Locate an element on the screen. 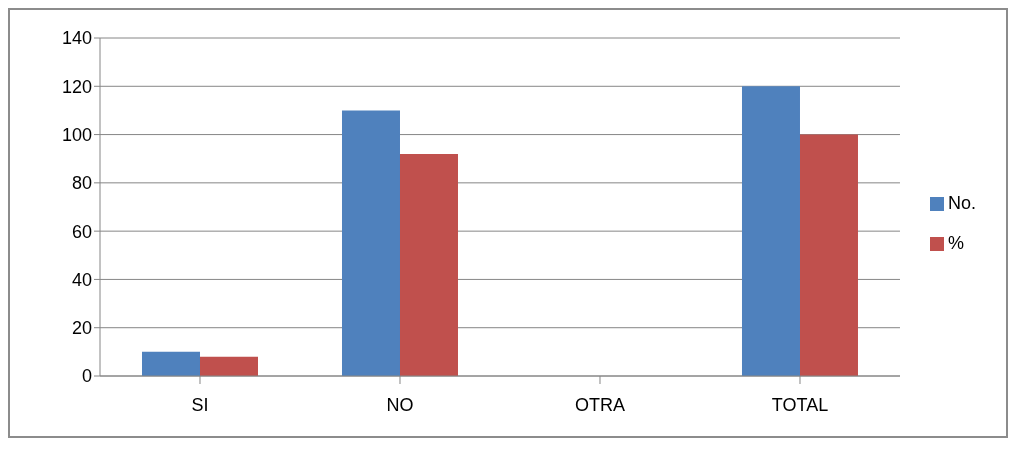  y-tick-label: 60 is located at coordinates (81, 231).